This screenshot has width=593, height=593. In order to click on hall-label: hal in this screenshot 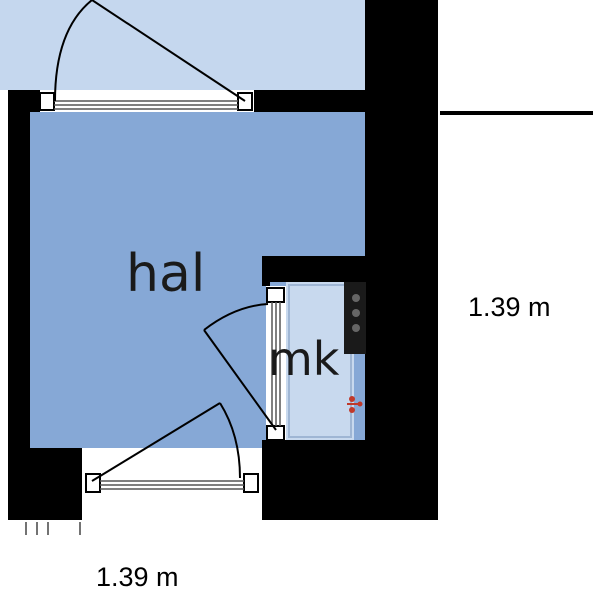, I will do `click(165, 274)`.